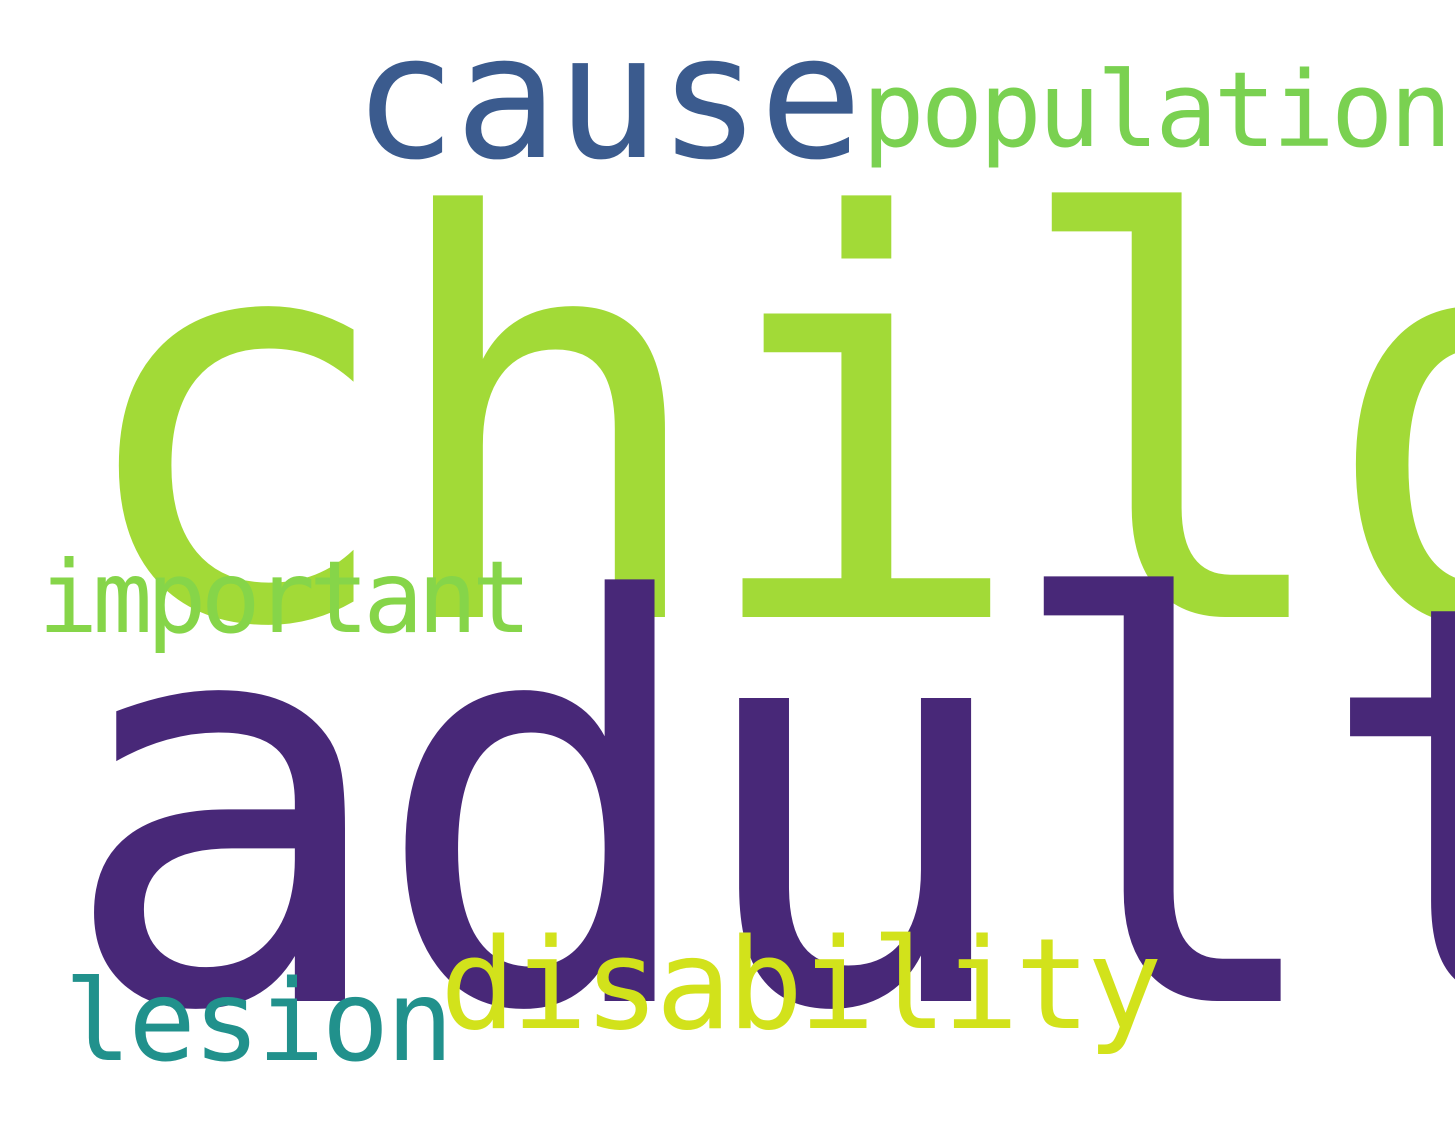  Describe the element at coordinates (801, 984) in the screenshot. I see `word-disability: disability` at that location.